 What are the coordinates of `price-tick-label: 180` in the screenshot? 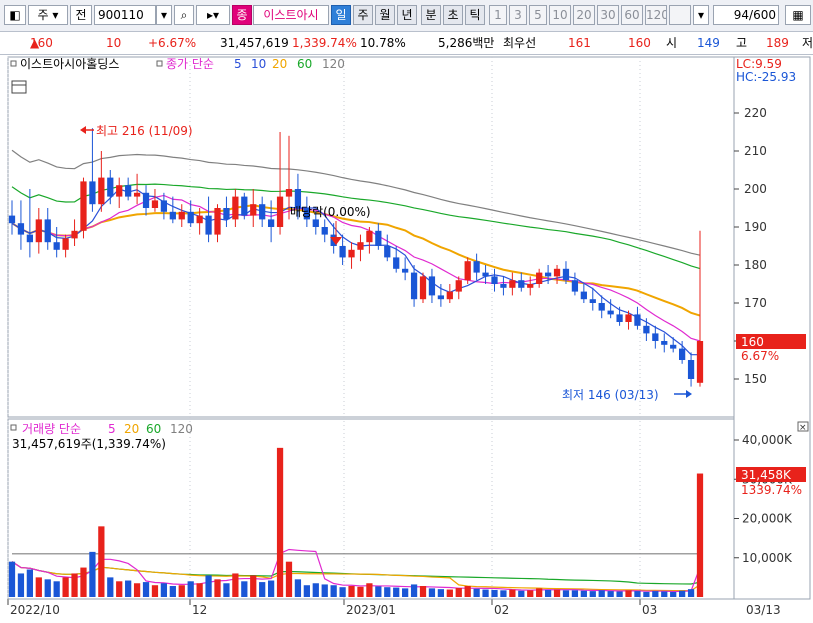 It's located at (755, 265).